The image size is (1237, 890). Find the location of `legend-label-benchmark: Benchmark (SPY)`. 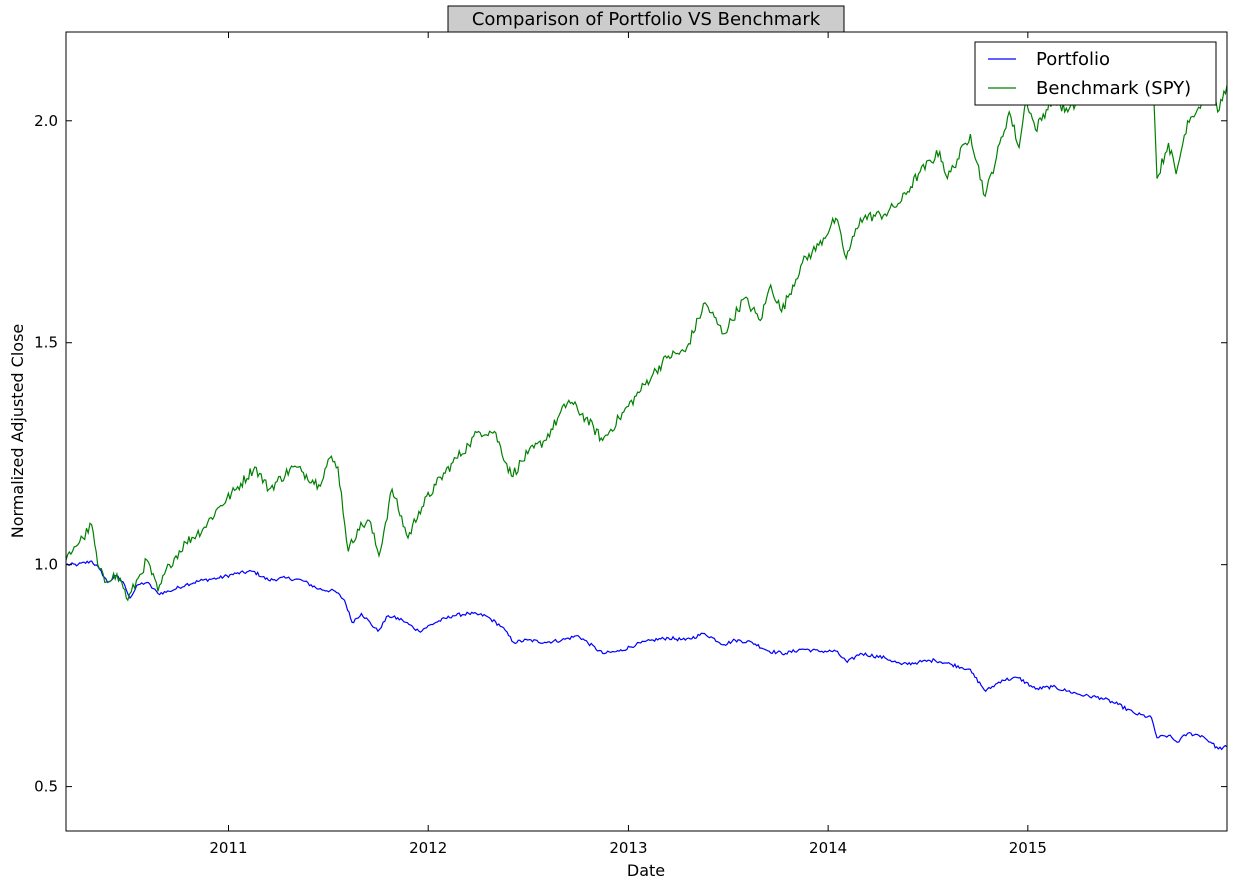

legend-label-benchmark: Benchmark (SPY) is located at coordinates (1113, 88).